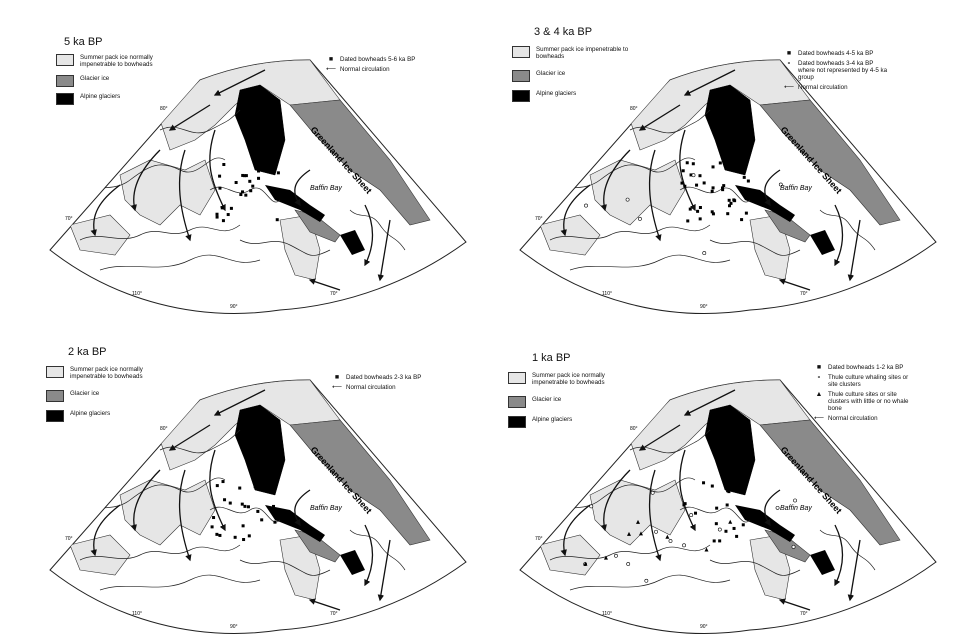 The height and width of the screenshot is (640, 960). What do you see at coordinates (87, 352) in the screenshot?
I see `panel-title: 2 ka BP` at bounding box center [87, 352].